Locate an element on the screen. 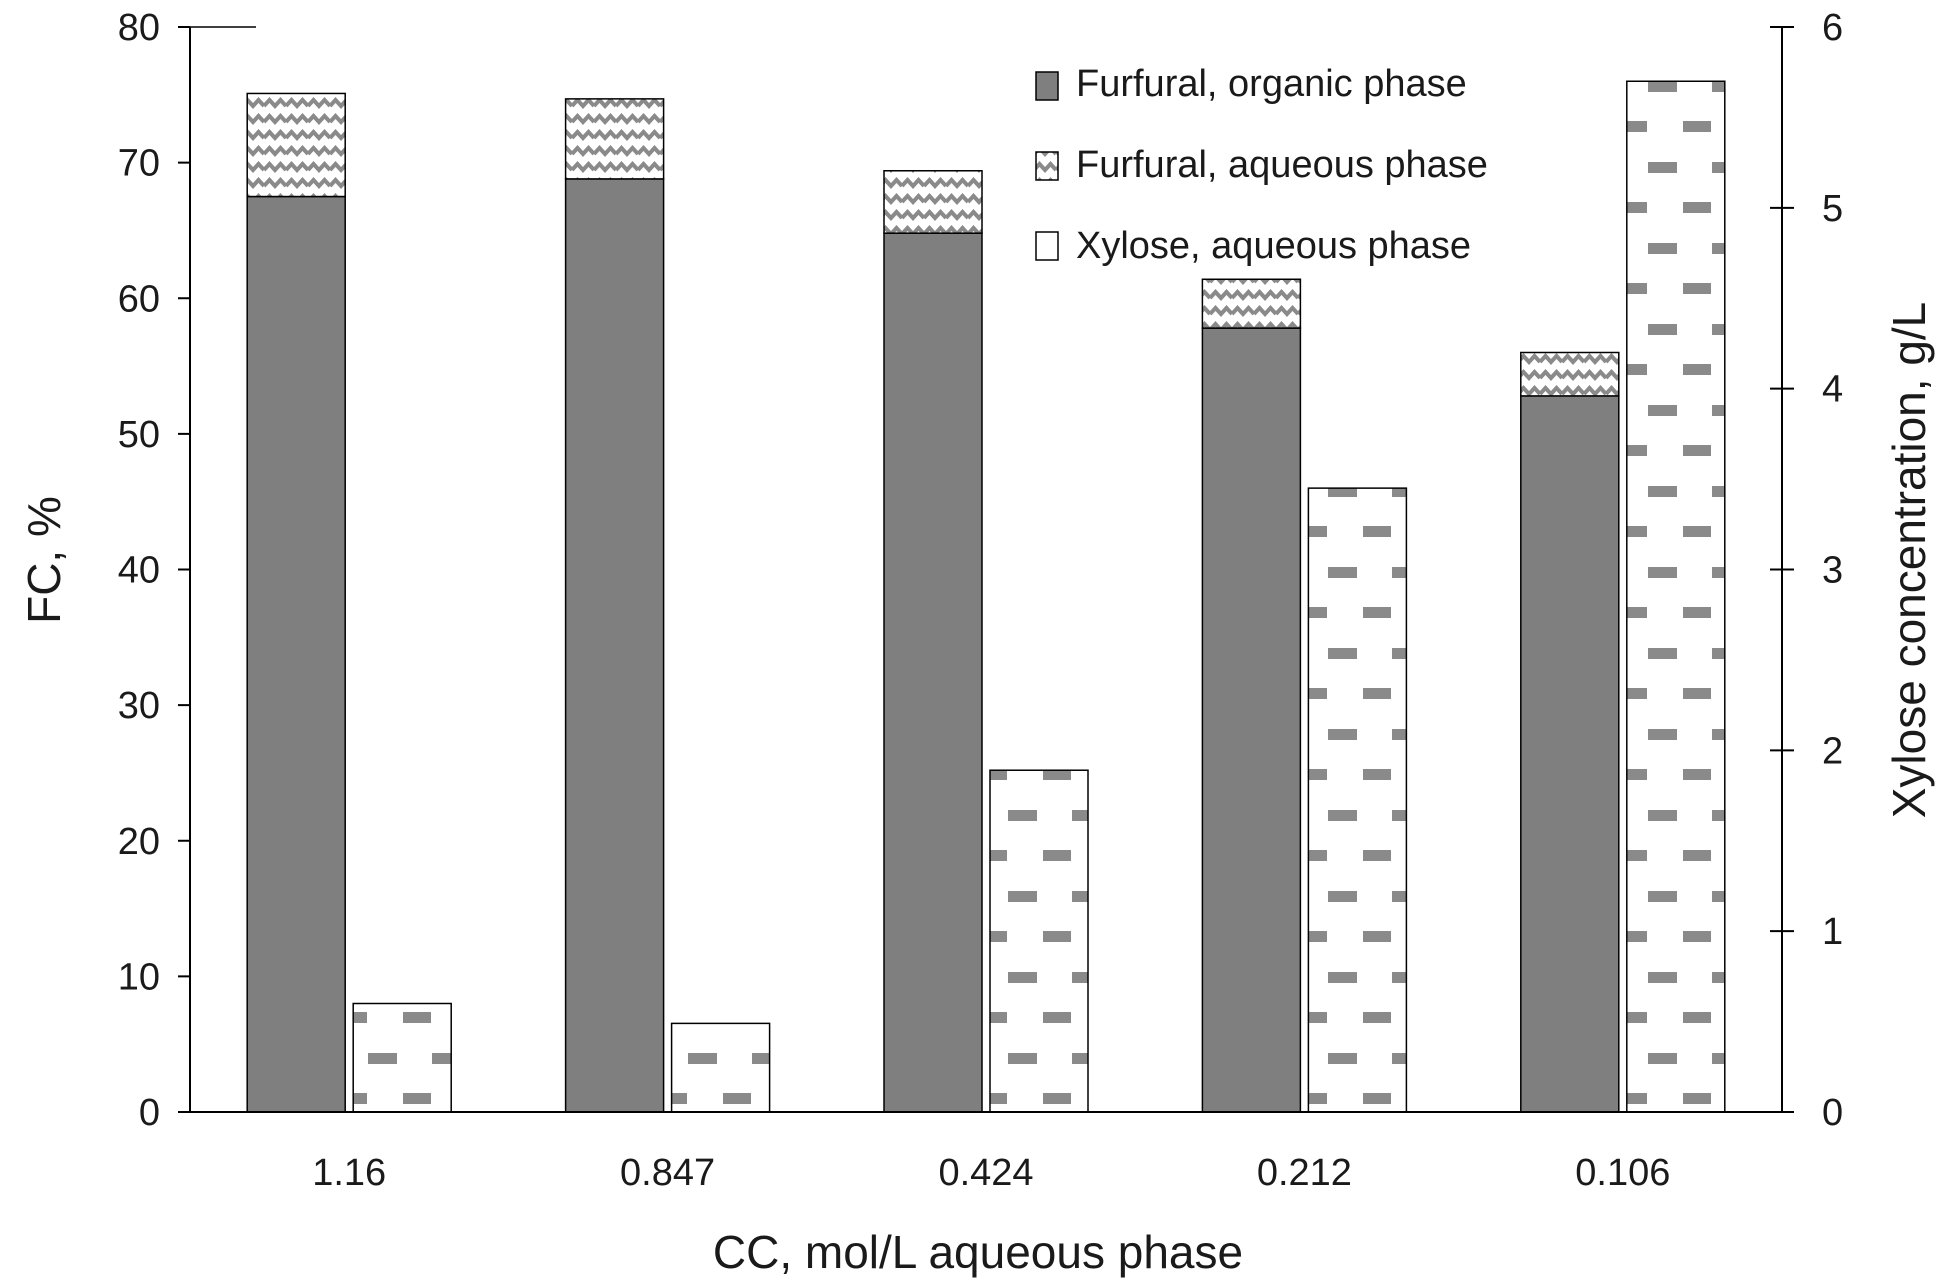 The width and height of the screenshot is (1942, 1288). y-tick-label: 30 is located at coordinates (139, 706).